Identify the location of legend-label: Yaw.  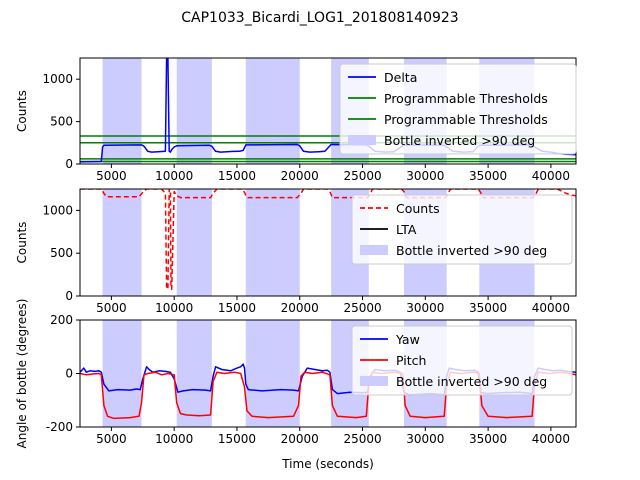
(407, 339).